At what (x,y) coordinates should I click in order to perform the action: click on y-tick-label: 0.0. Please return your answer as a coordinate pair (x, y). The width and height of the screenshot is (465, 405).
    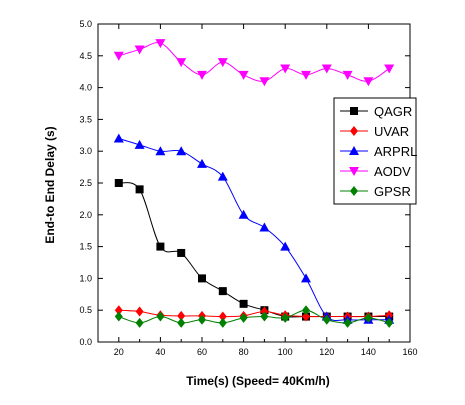
    Looking at the image, I should click on (85, 342).